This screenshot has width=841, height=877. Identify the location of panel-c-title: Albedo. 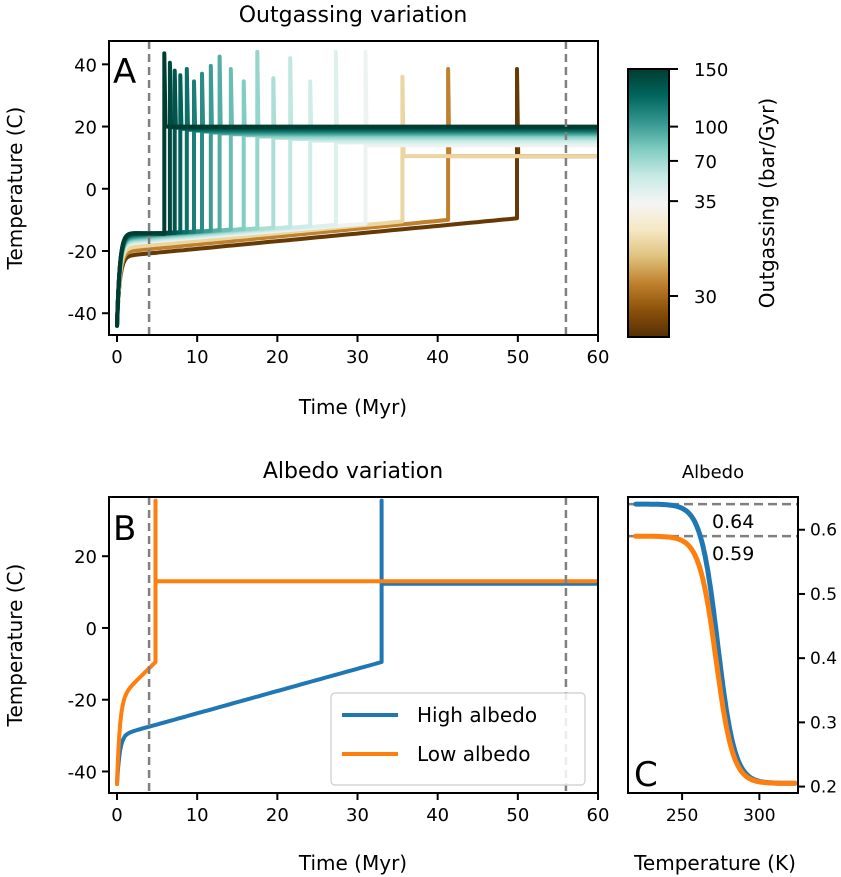
(713, 472).